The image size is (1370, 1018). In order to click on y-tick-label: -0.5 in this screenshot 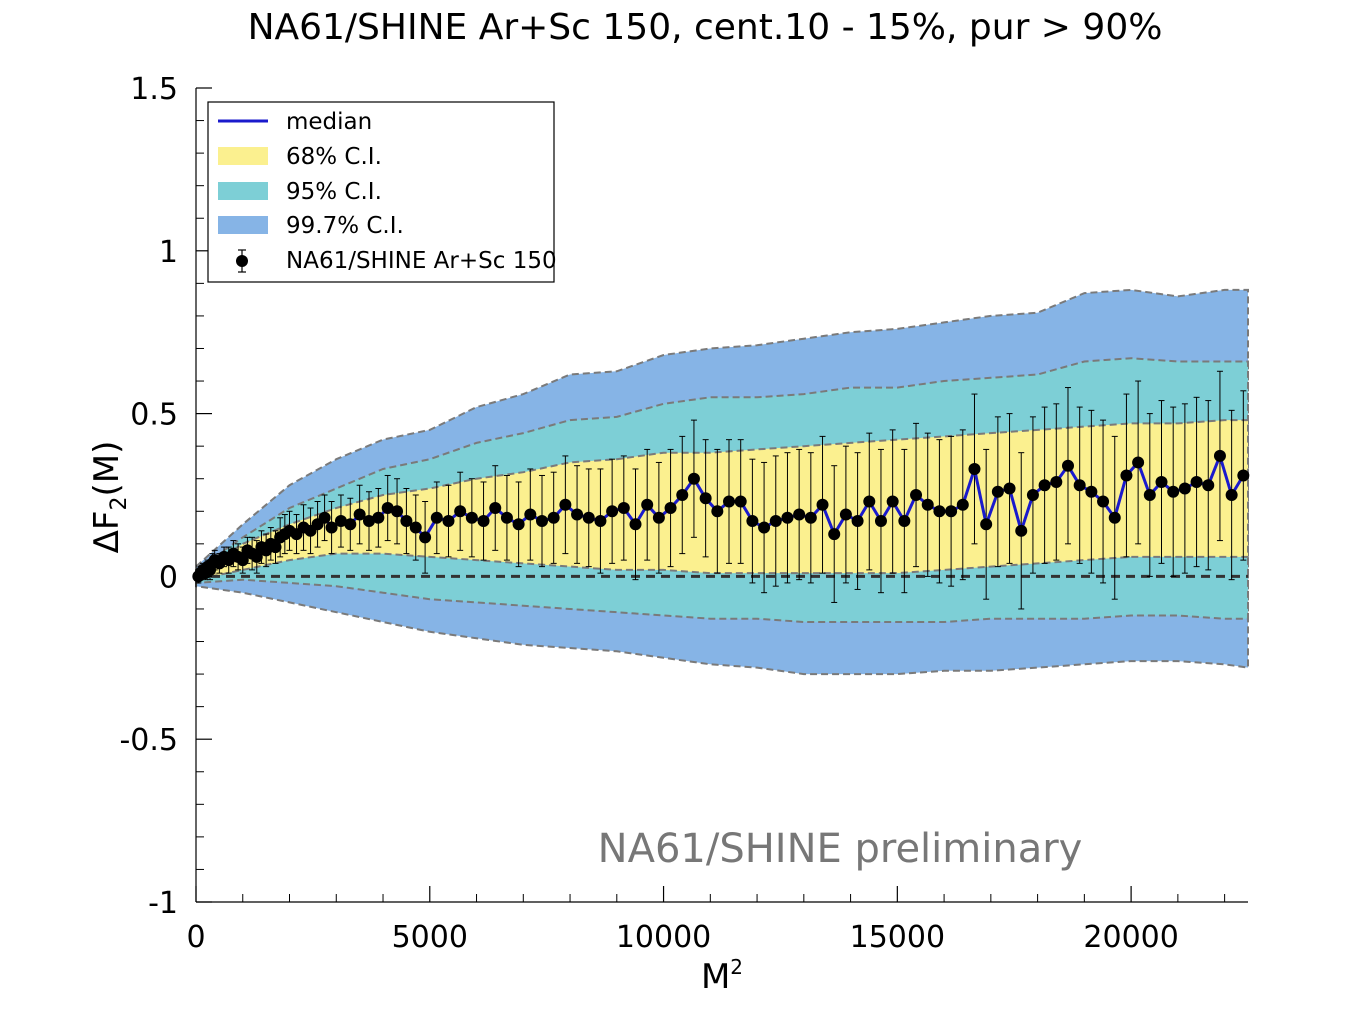, I will do `click(148, 740)`.